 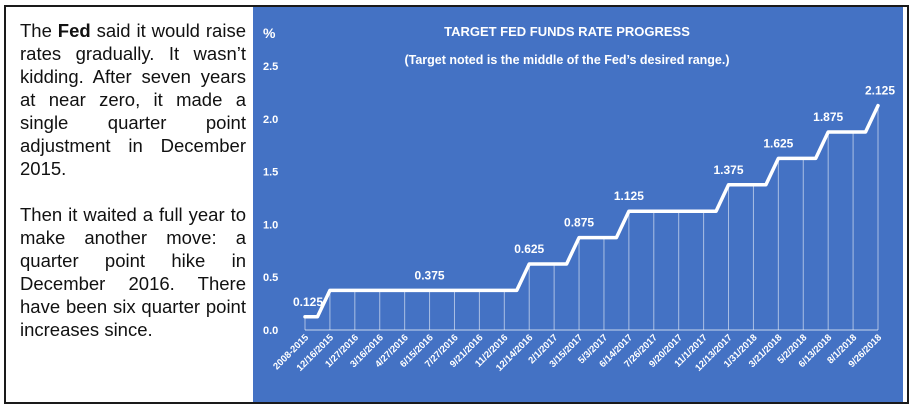 What do you see at coordinates (39, 30) in the screenshot?
I see `narrative-p1-pre: The` at bounding box center [39, 30].